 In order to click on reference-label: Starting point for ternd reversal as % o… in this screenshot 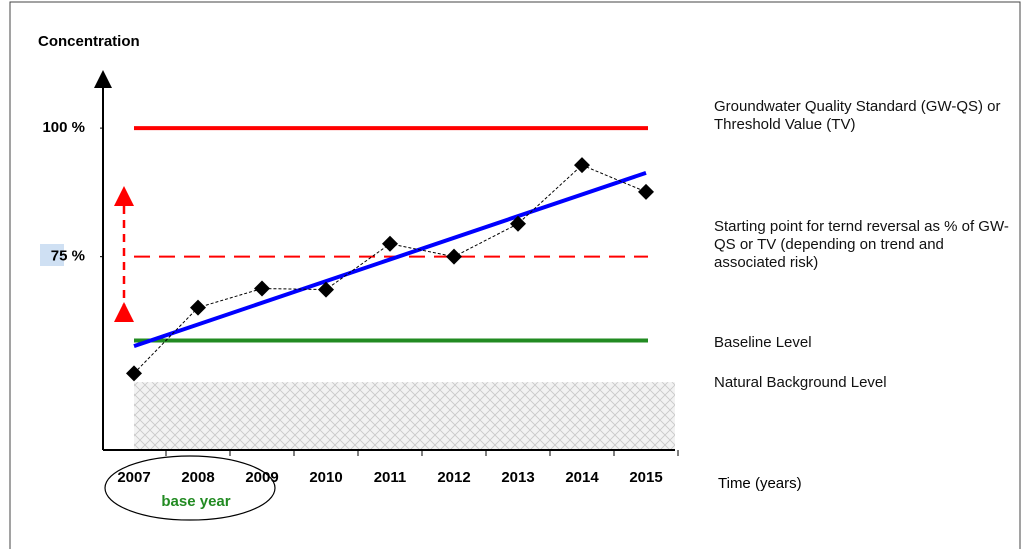, I will do `click(861, 244)`.